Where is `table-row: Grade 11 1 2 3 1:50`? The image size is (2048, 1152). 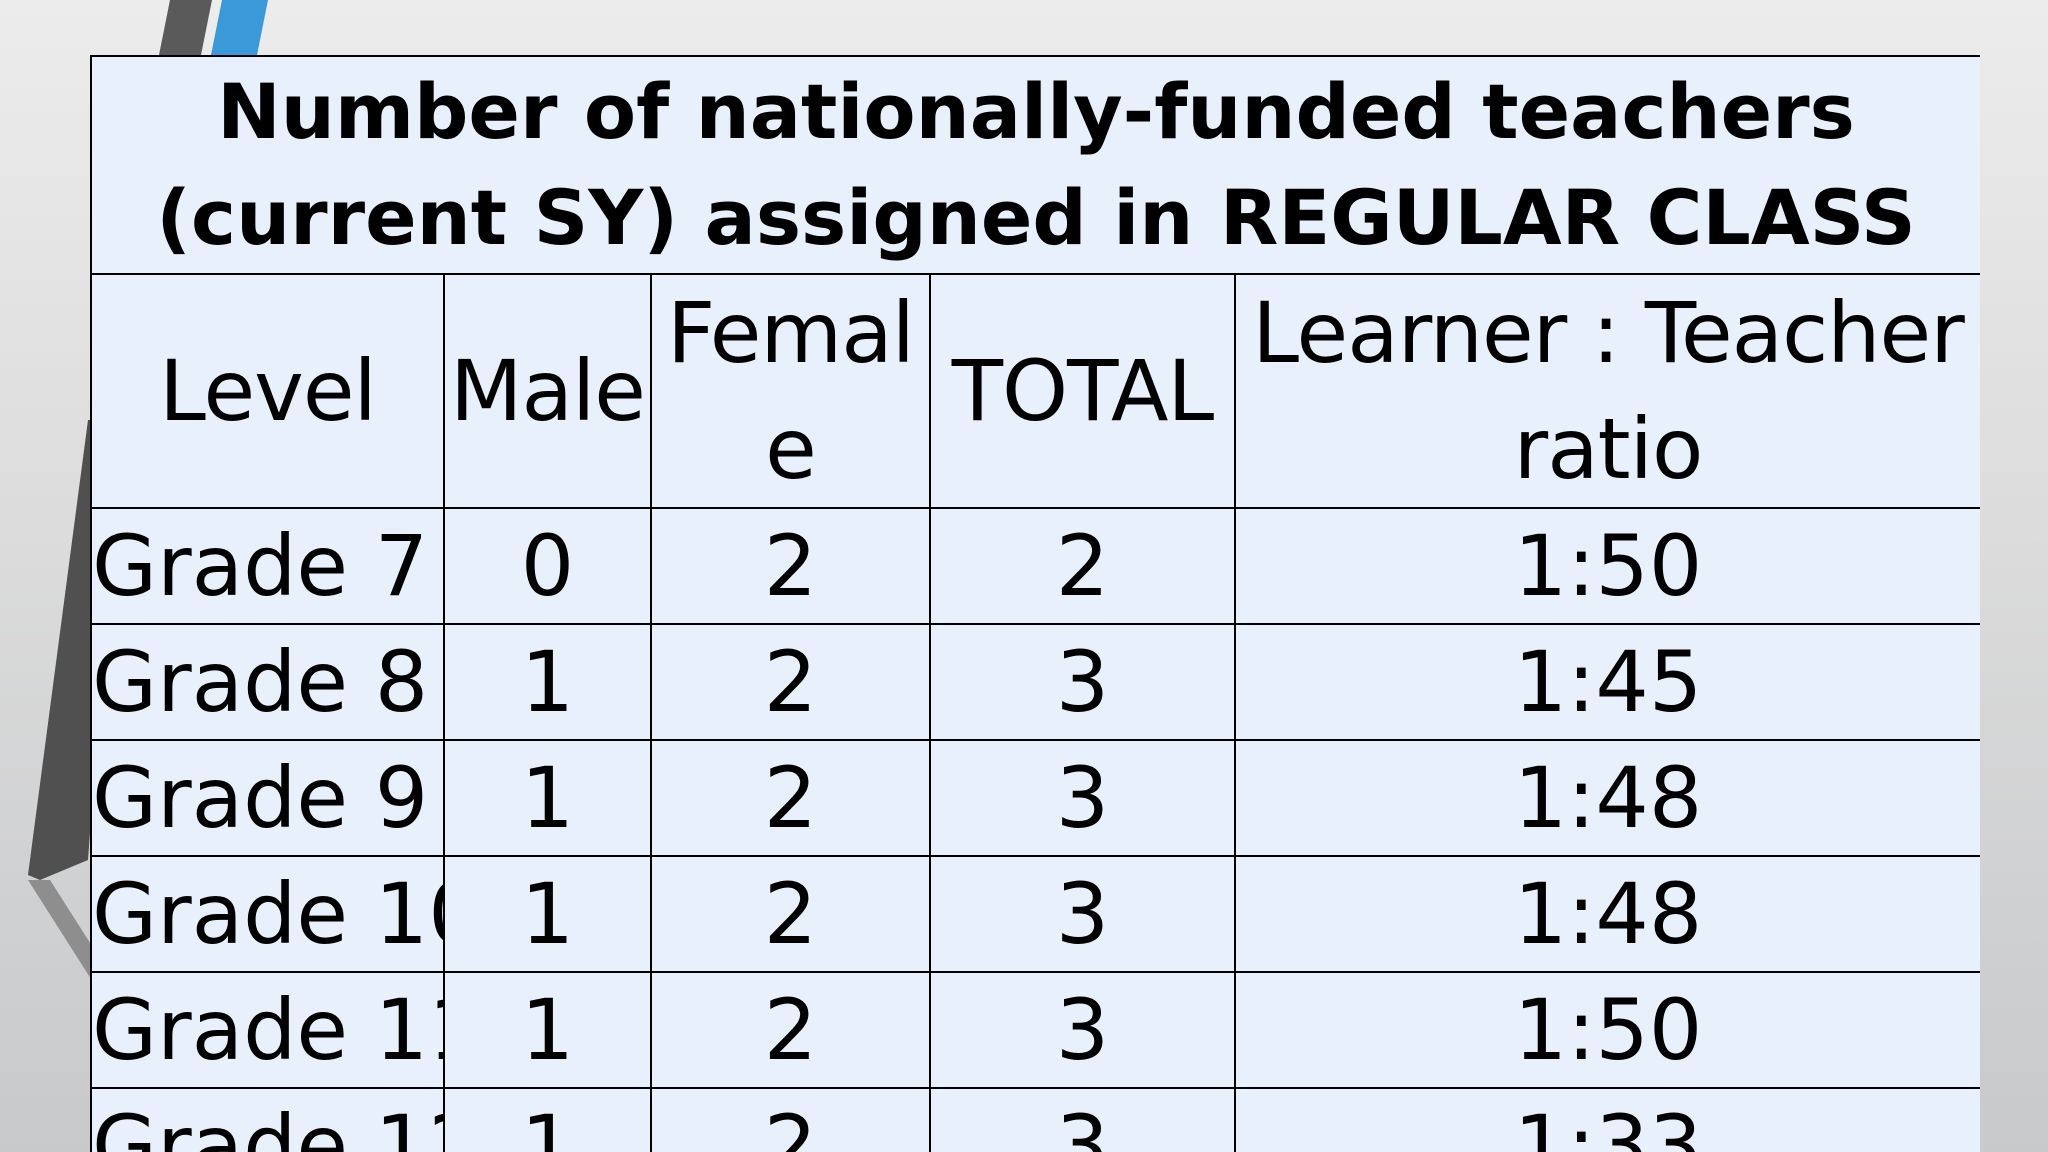 table-row: Grade 11 1 2 3 1:50 is located at coordinates (1035, 1030).